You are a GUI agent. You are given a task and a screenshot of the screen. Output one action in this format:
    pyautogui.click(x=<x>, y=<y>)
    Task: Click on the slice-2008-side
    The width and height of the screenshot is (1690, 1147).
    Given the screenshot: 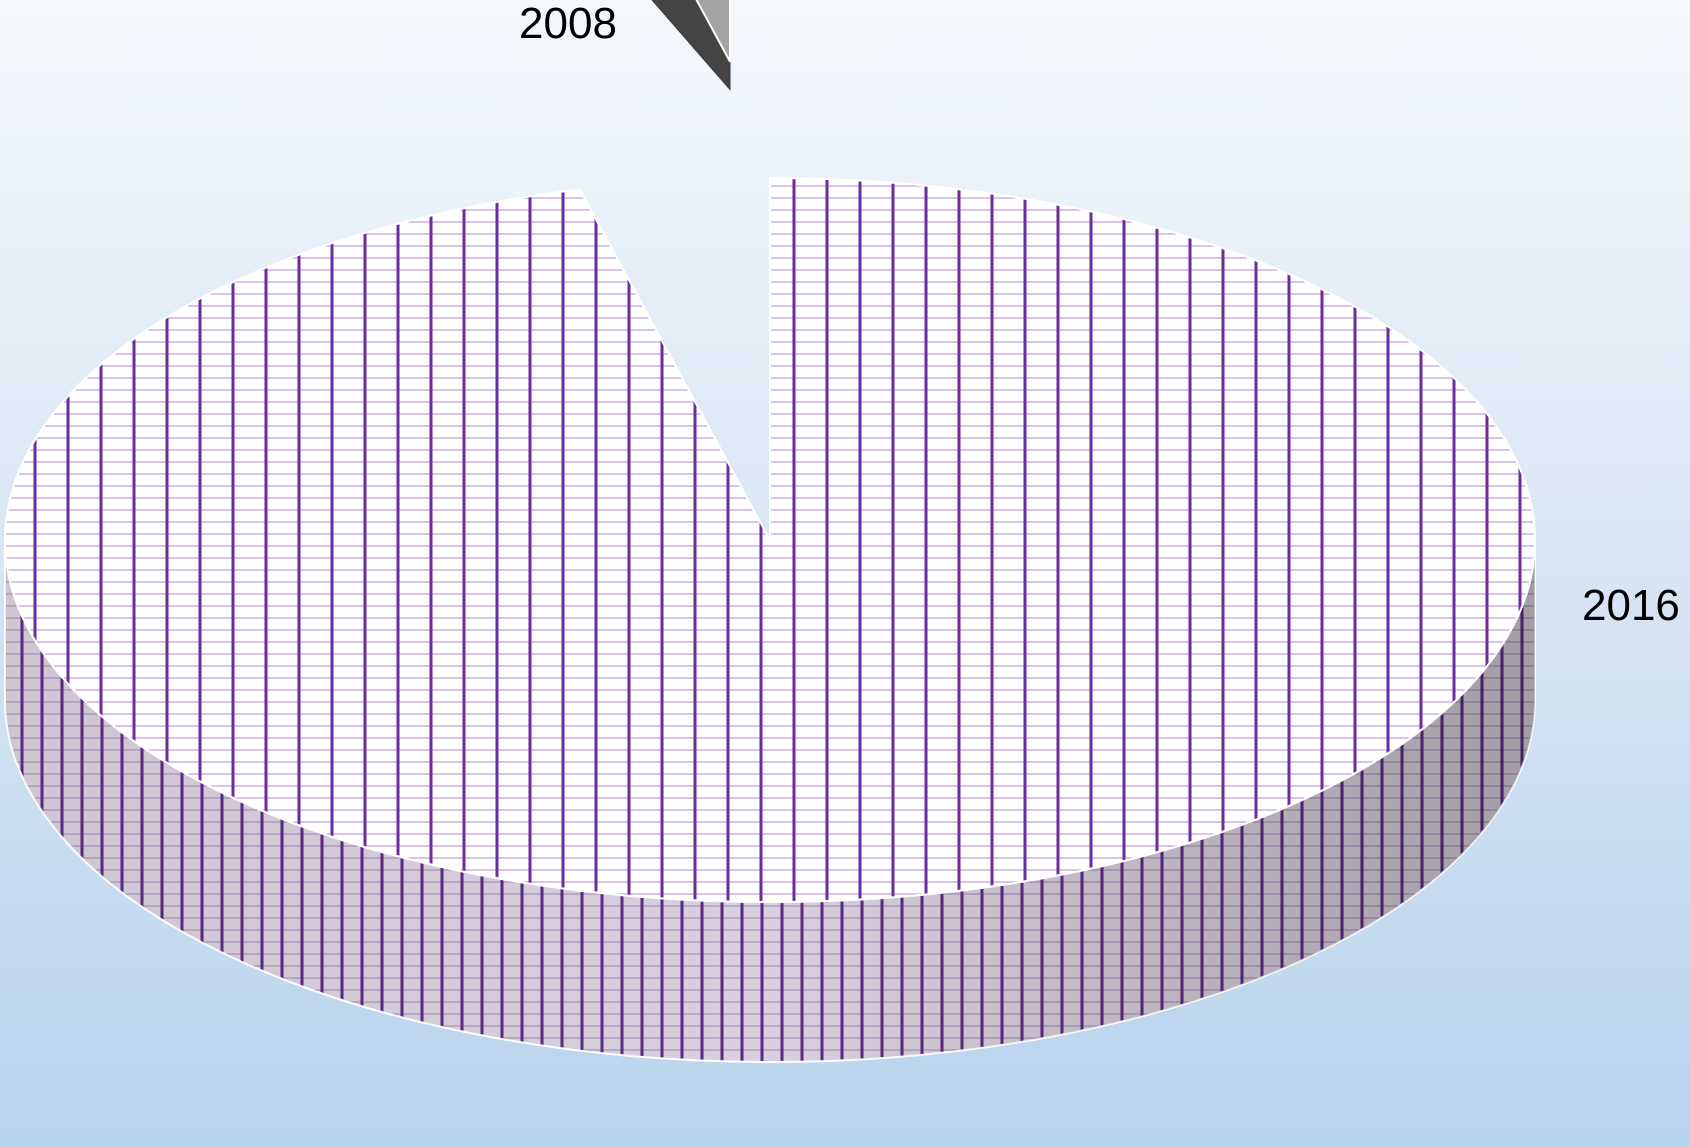 What is the action you would take?
    pyautogui.click(x=691, y=45)
    